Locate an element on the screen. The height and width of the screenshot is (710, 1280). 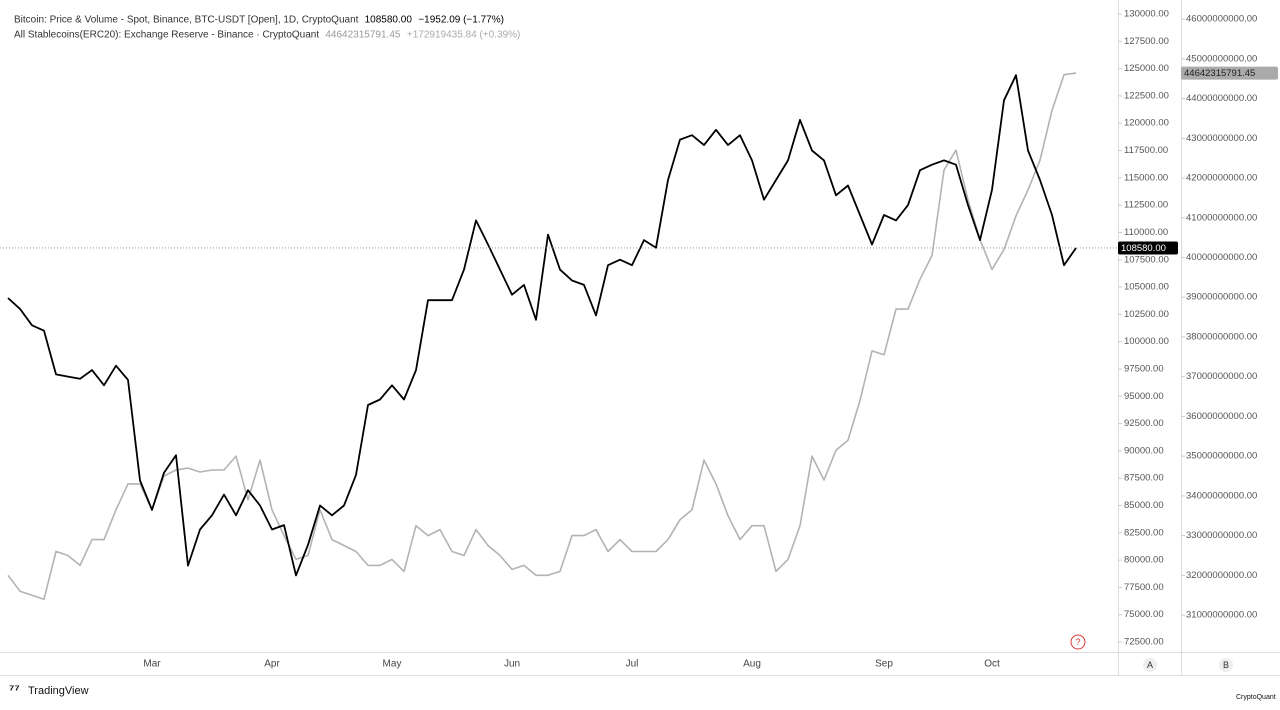
scale-label: B is located at coordinates (1226, 665).